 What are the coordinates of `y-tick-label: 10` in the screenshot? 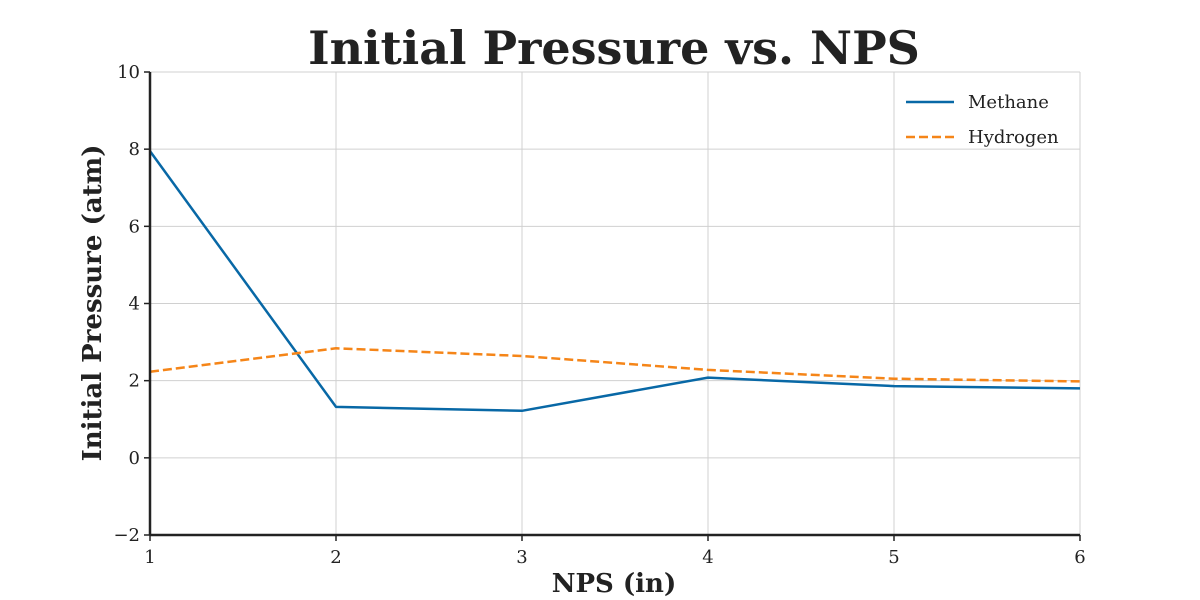 It's located at (128, 72).